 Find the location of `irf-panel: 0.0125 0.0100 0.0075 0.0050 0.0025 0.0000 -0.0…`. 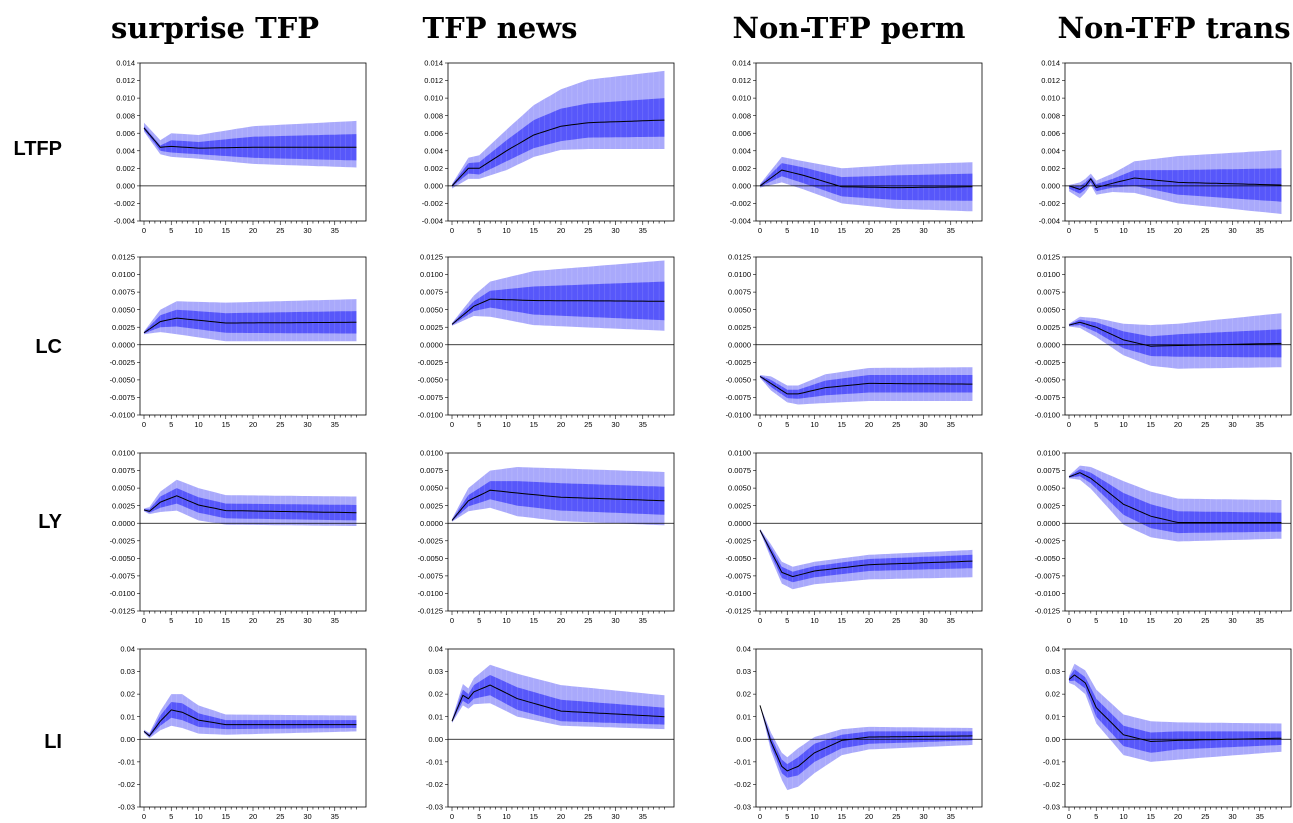

irf-panel: 0.0125 0.0100 0.0075 0.0050 0.0025 0.0000 -0.0… is located at coordinates (238, 341).